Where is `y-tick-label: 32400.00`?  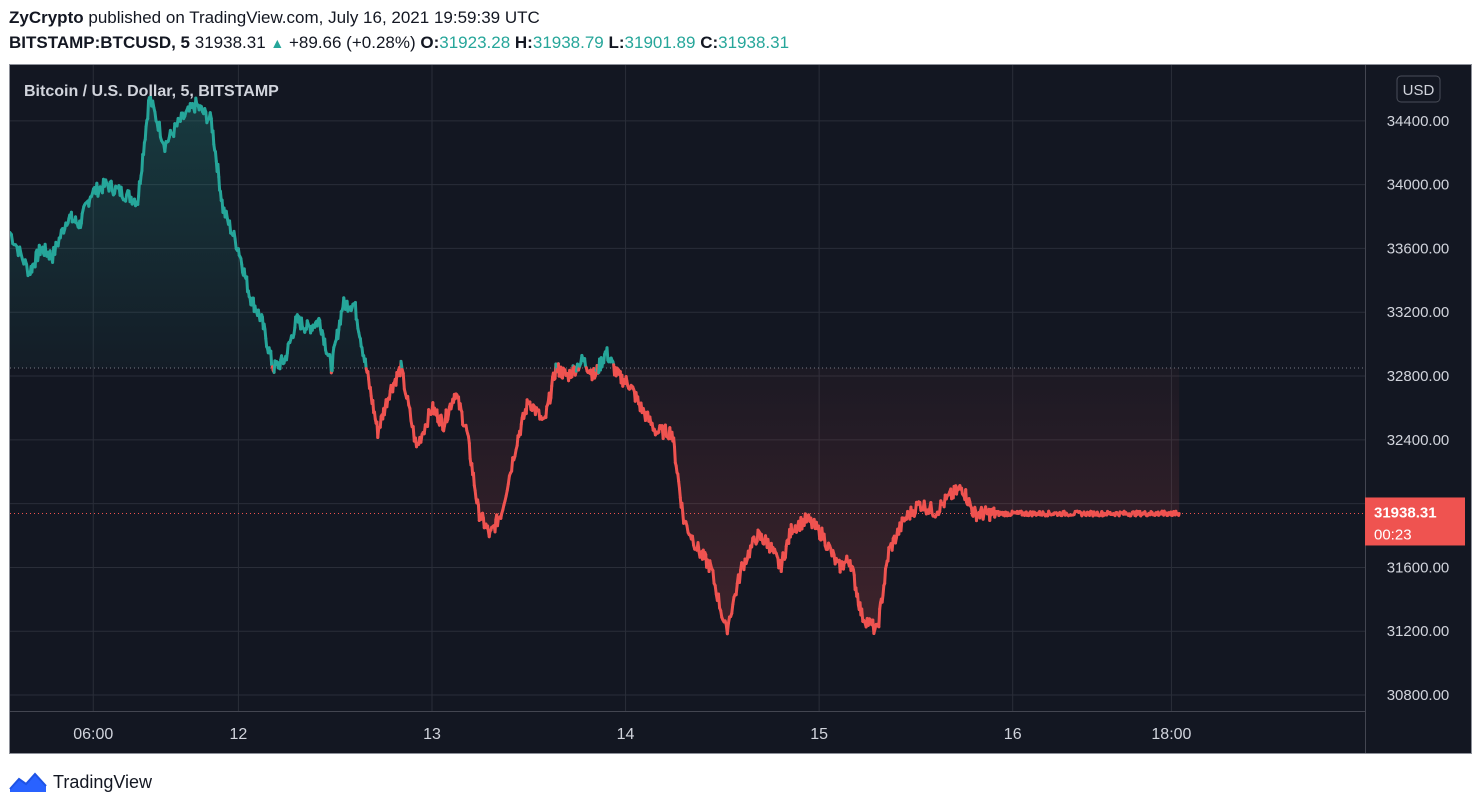 y-tick-label: 32400.00 is located at coordinates (1418, 440).